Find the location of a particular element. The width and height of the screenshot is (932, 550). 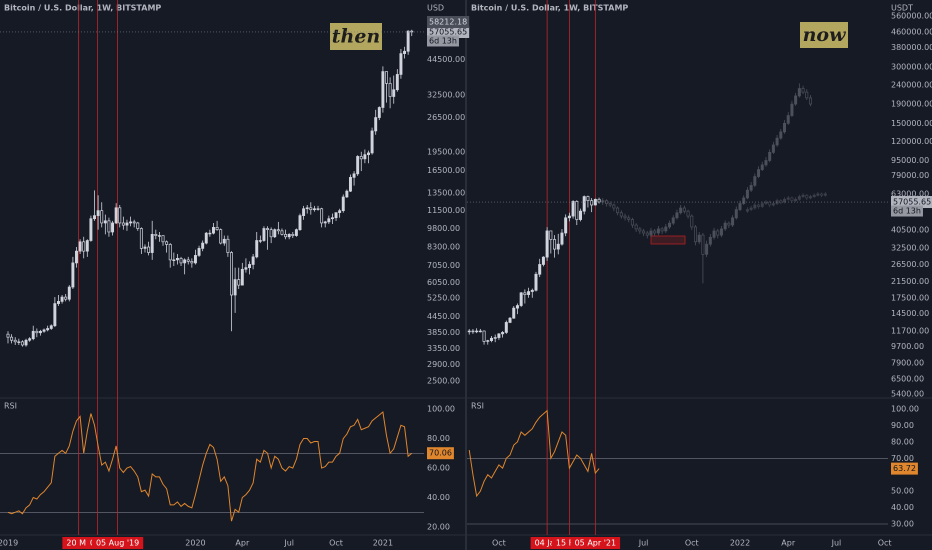

y-tick-label: 11500.00 is located at coordinates (446, 210).